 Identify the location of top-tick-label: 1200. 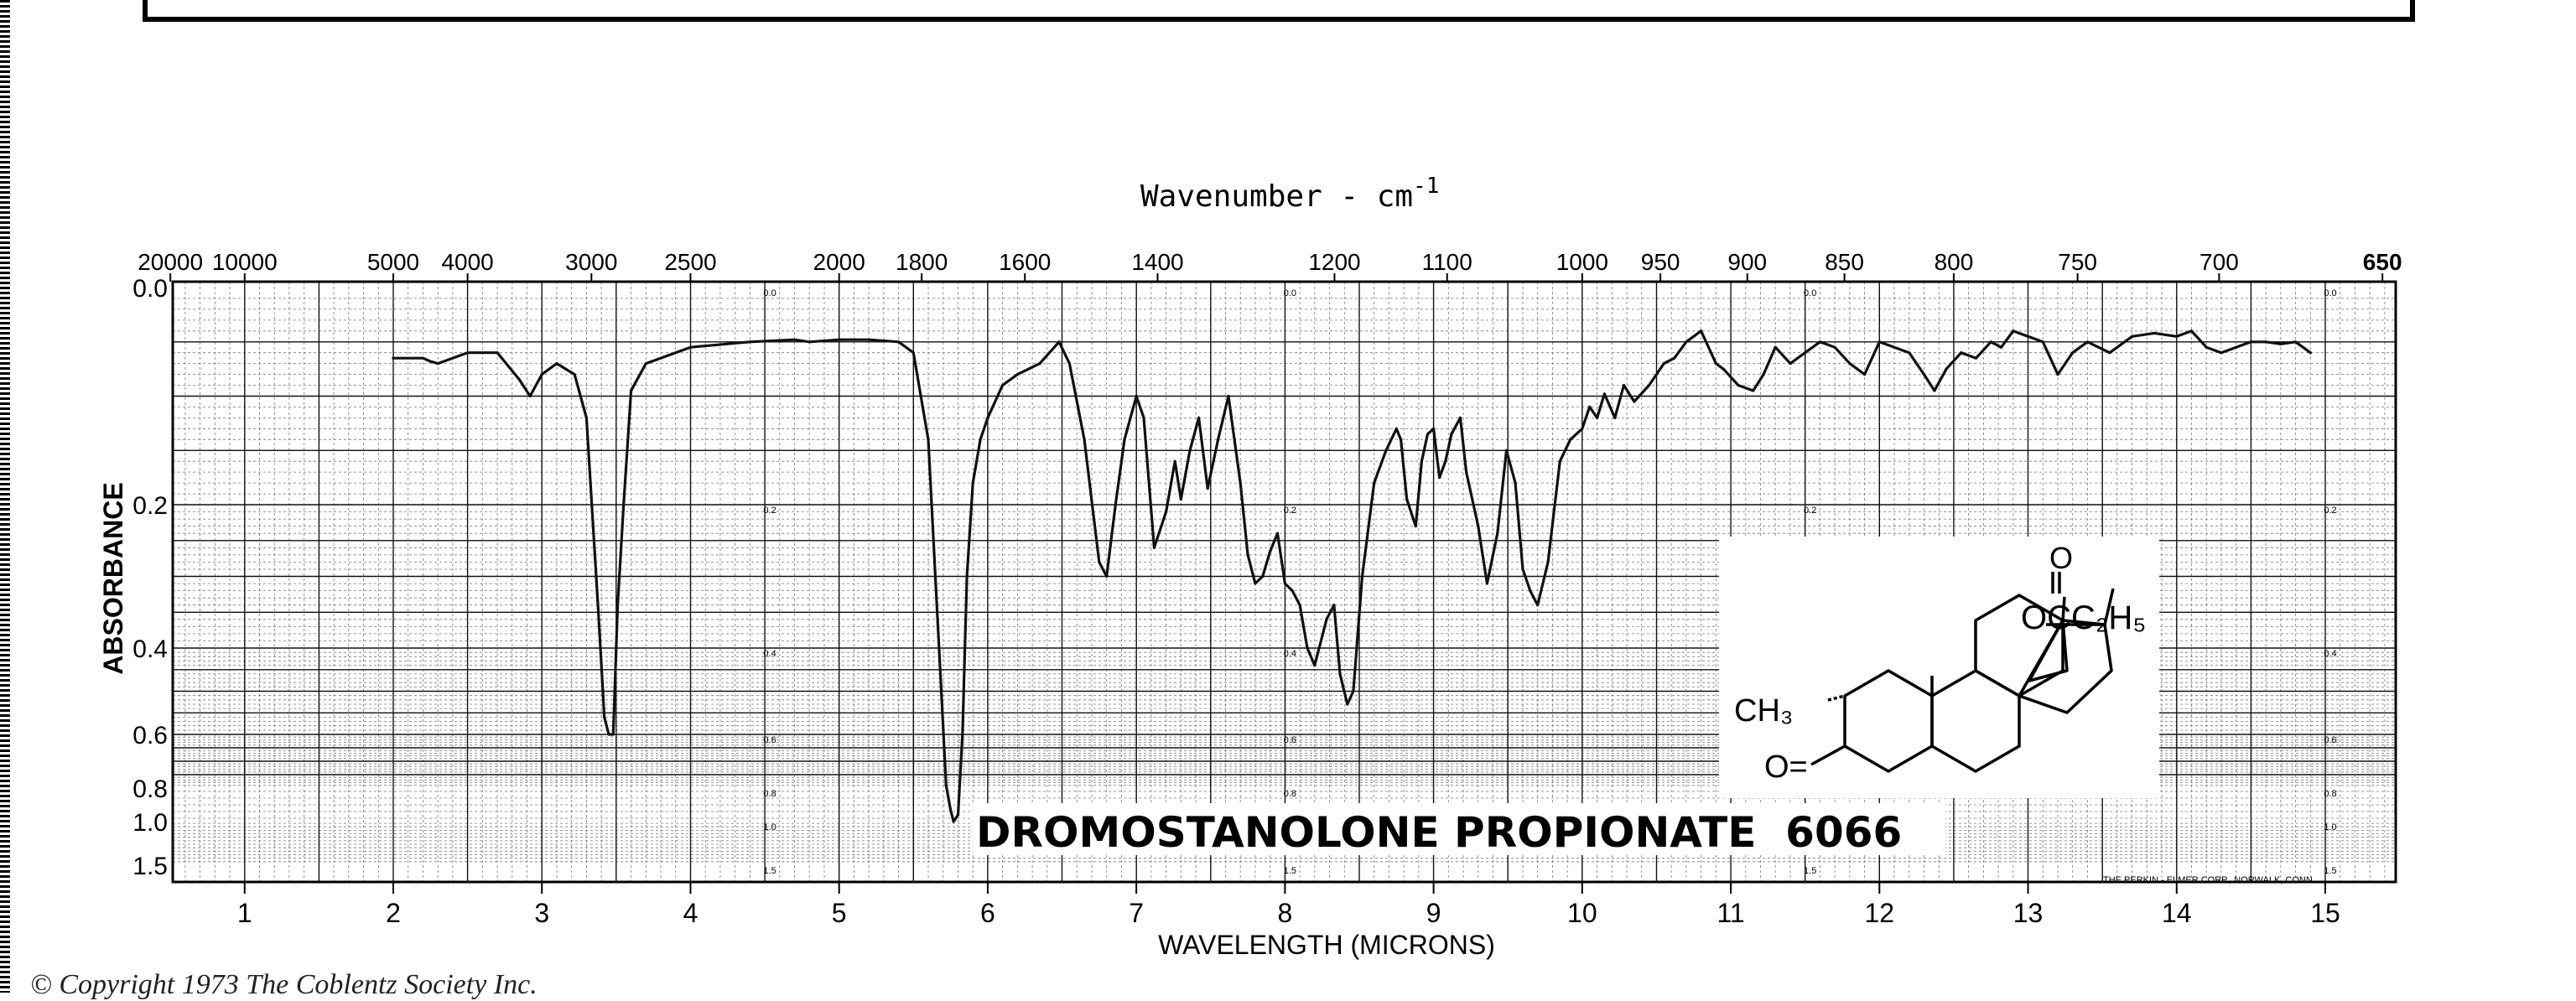
(1334, 262).